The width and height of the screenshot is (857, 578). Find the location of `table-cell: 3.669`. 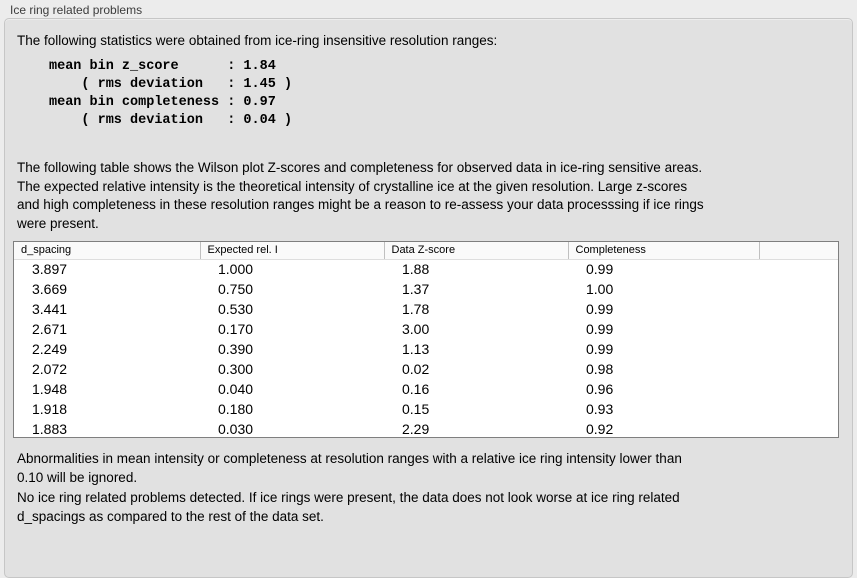

table-cell: 3.669 is located at coordinates (50, 289).